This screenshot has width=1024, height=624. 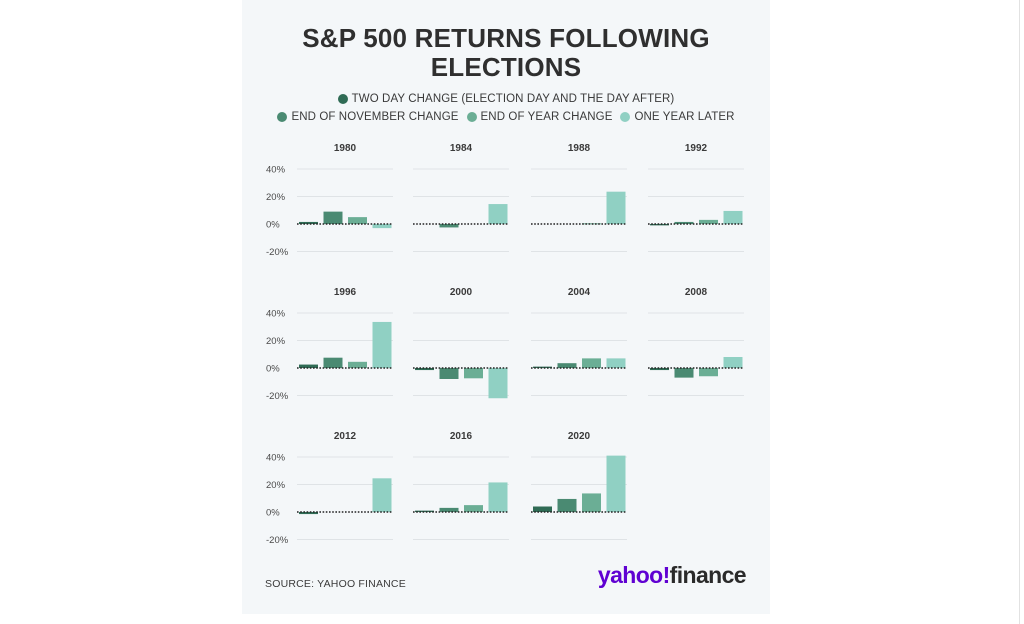 What do you see at coordinates (696, 292) in the screenshot?
I see `panel-year-label: 2008` at bounding box center [696, 292].